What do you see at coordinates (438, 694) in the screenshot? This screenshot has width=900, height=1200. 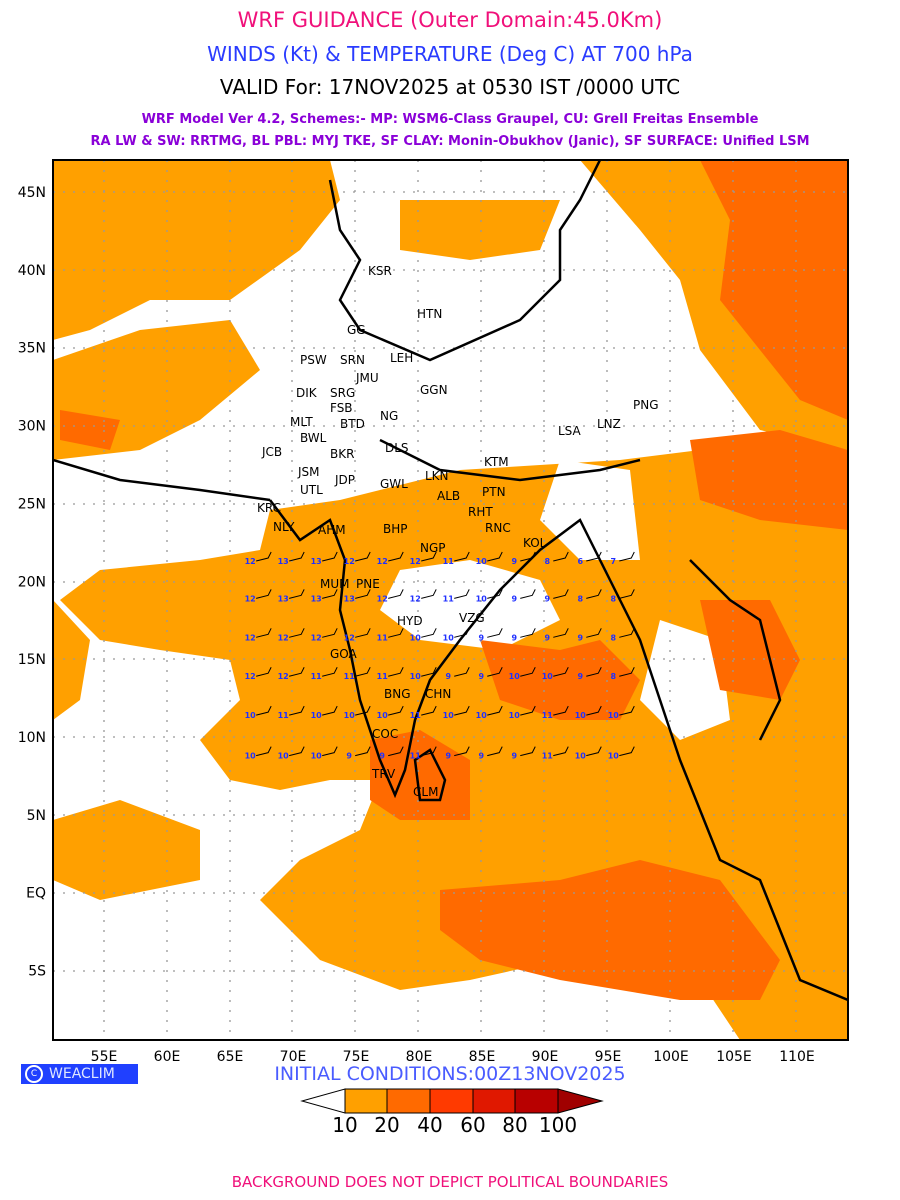 I see `city-label: CHN` at bounding box center [438, 694].